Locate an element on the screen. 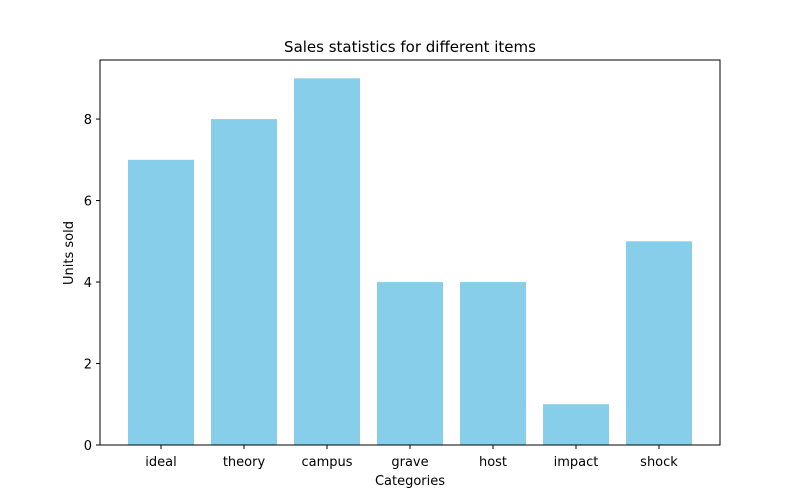  x-tick-label-campus: campus is located at coordinates (326, 462).